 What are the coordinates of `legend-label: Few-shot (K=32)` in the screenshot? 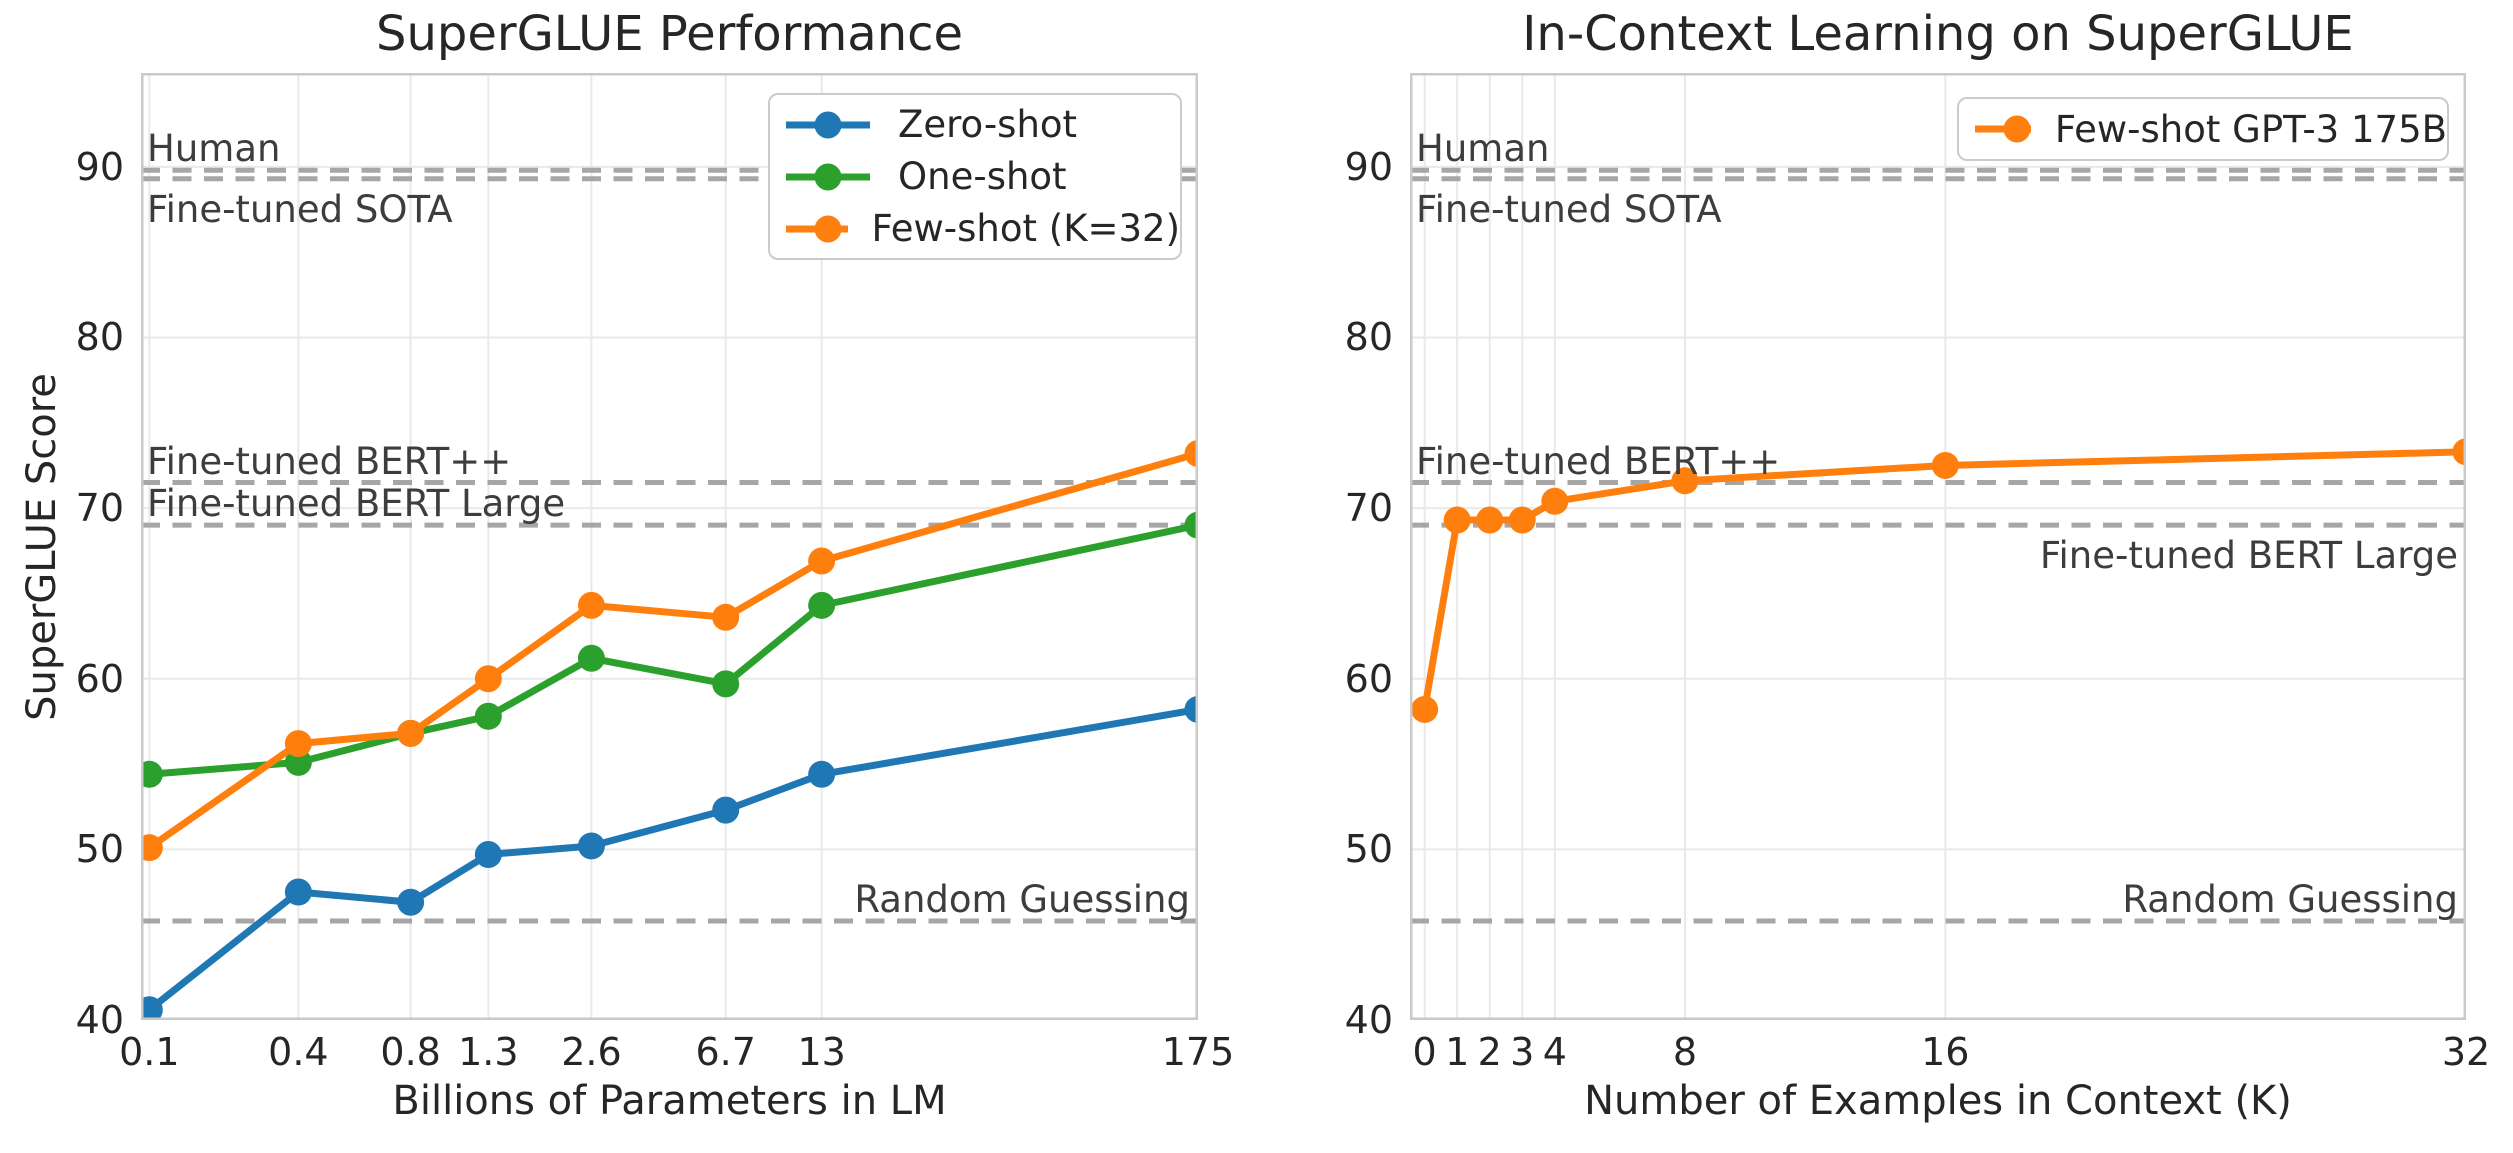 It's located at (1025, 228).